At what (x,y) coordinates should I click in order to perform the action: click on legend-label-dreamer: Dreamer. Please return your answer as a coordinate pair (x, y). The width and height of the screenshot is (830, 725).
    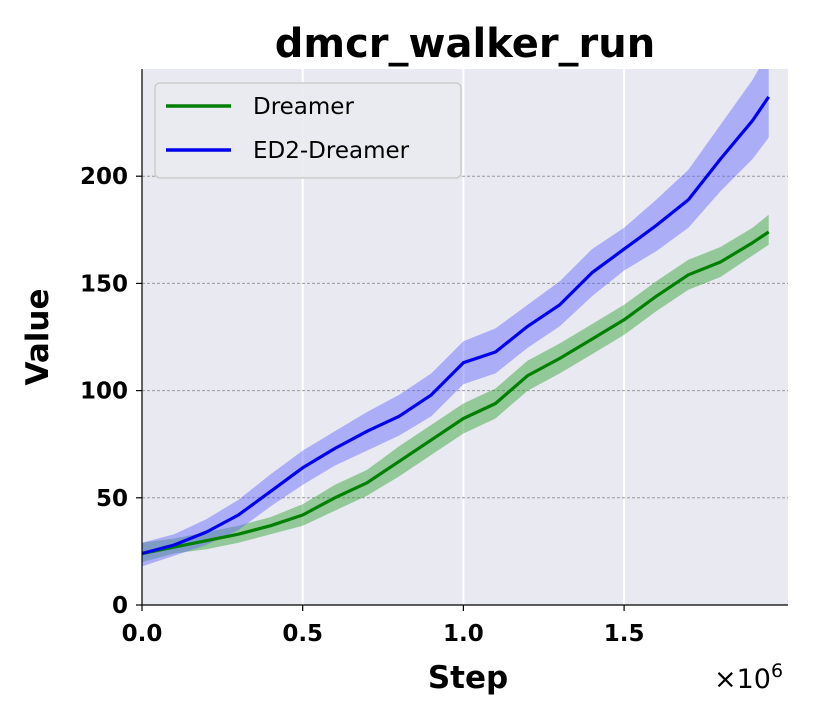
    Looking at the image, I should click on (303, 107).